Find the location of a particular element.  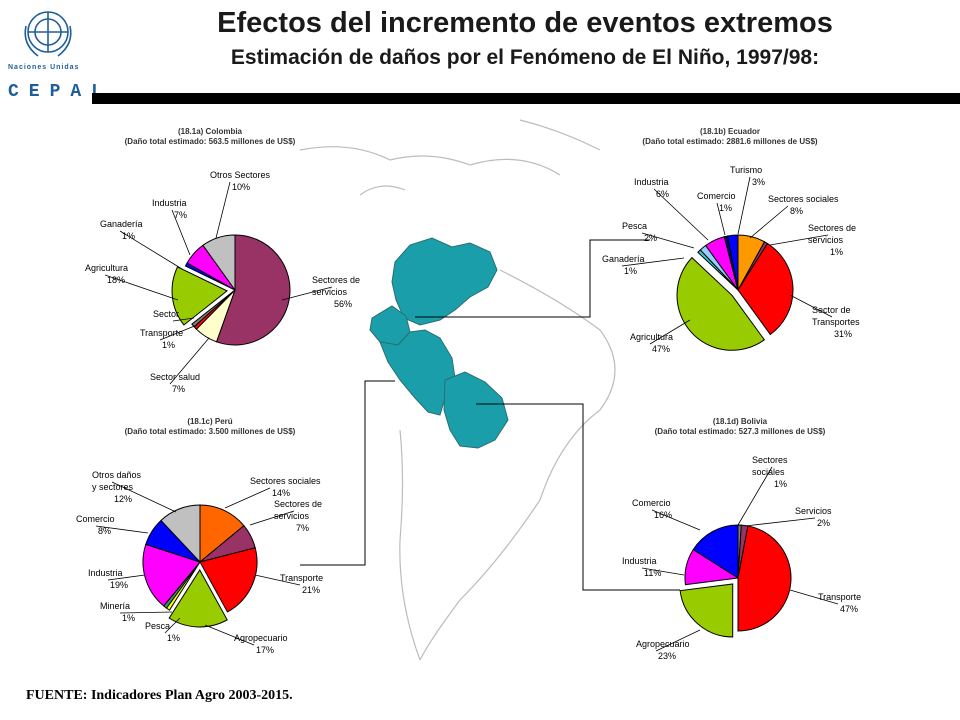

slice-label: Sectores is located at coordinates (770, 460).